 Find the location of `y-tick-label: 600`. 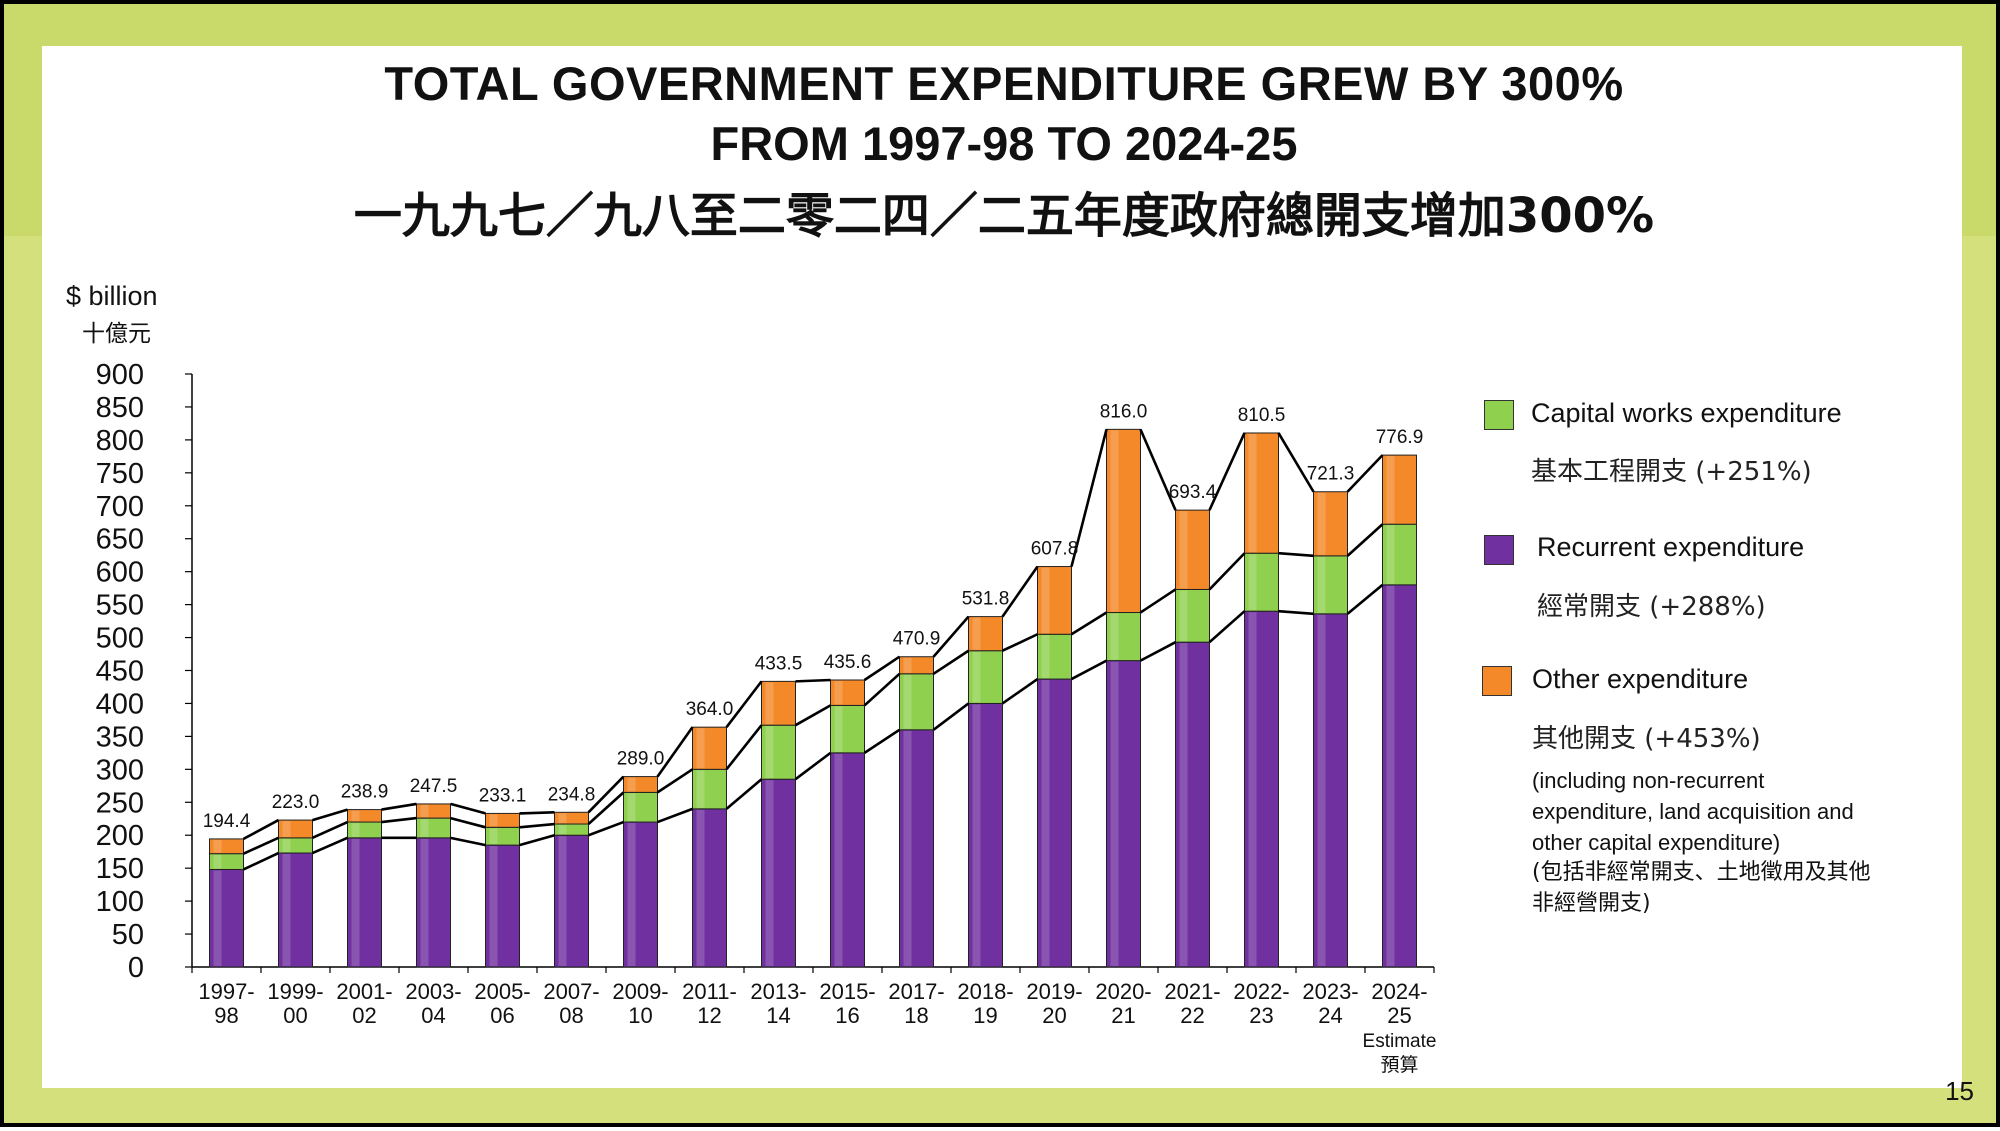

y-tick-label: 600 is located at coordinates (120, 573).